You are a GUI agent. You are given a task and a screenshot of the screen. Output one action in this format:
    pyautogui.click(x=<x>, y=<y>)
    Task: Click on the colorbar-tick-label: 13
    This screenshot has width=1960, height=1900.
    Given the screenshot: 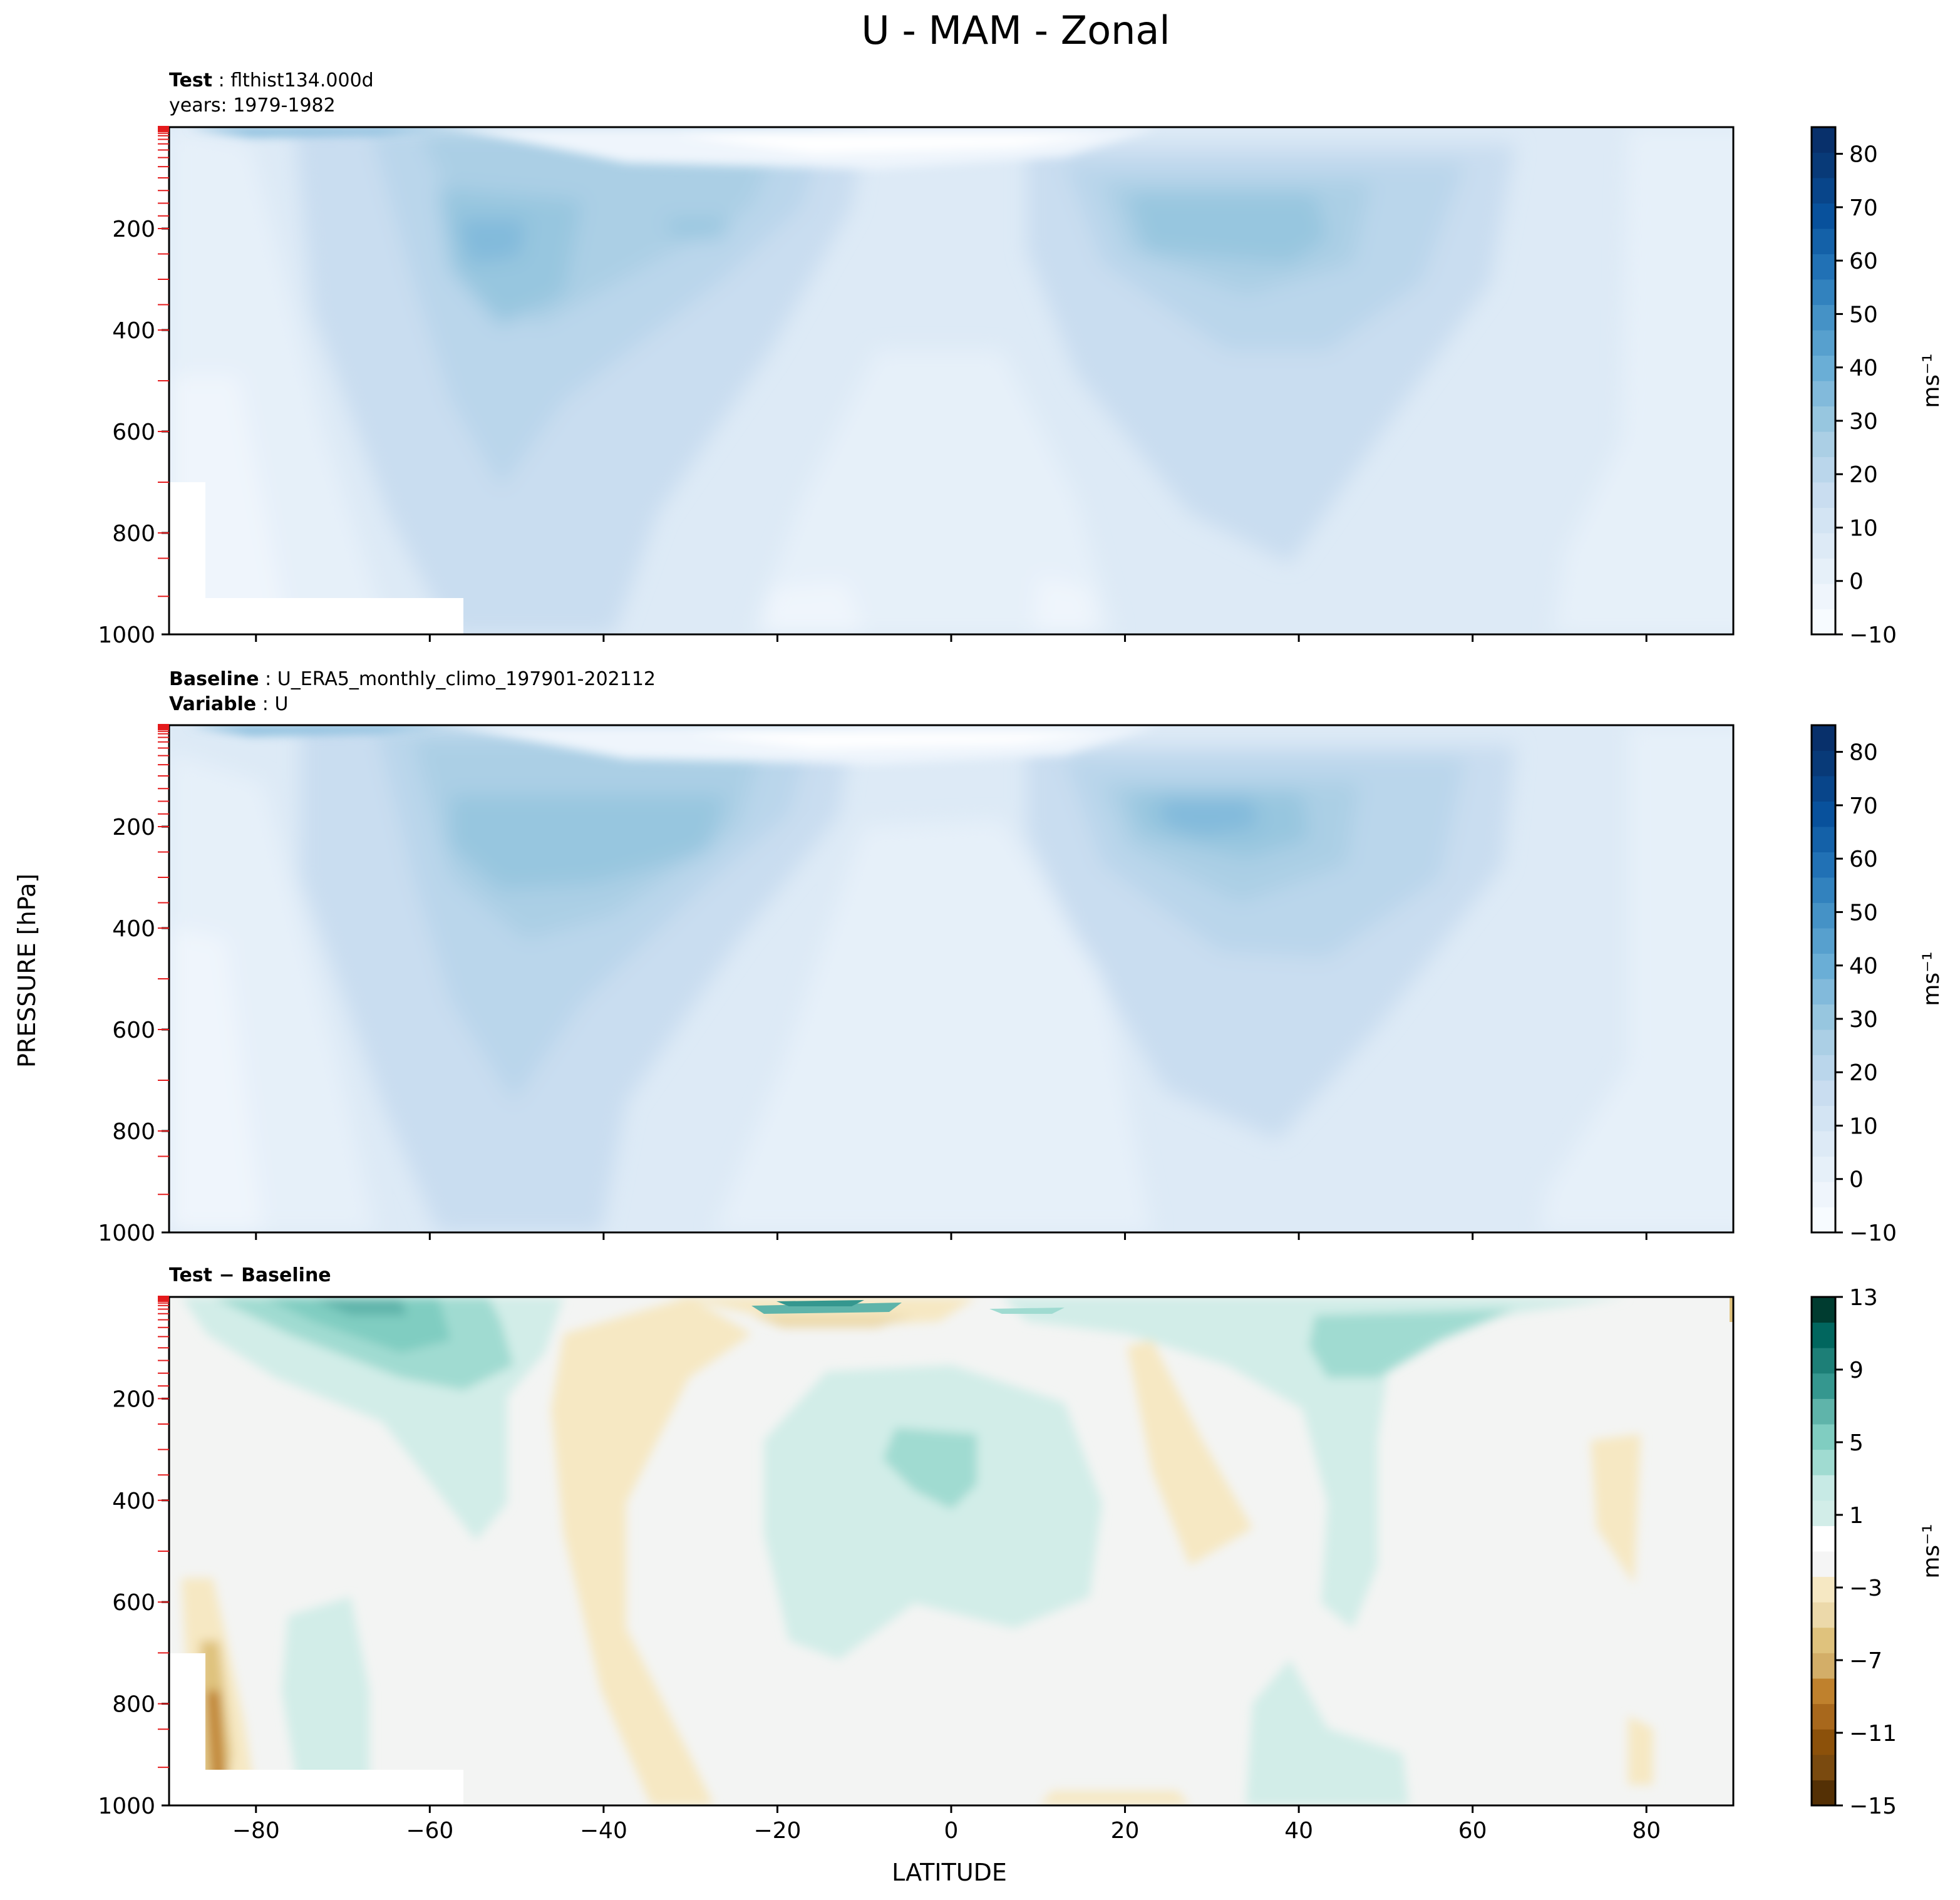 What is the action you would take?
    pyautogui.click(x=1863, y=1298)
    